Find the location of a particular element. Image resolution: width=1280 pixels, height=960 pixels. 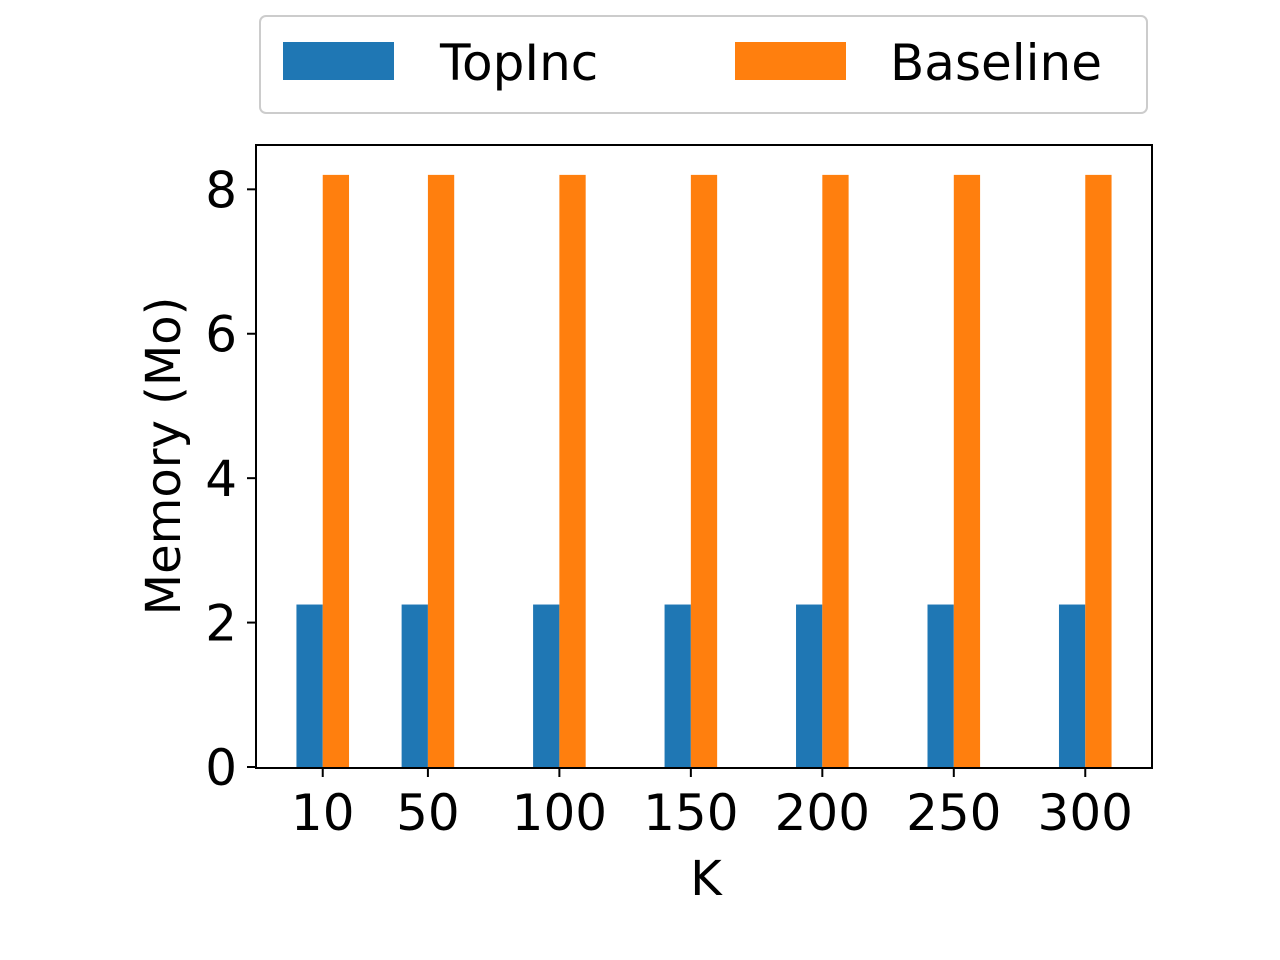

legend: TopInc Baseline is located at coordinates (703, 64).